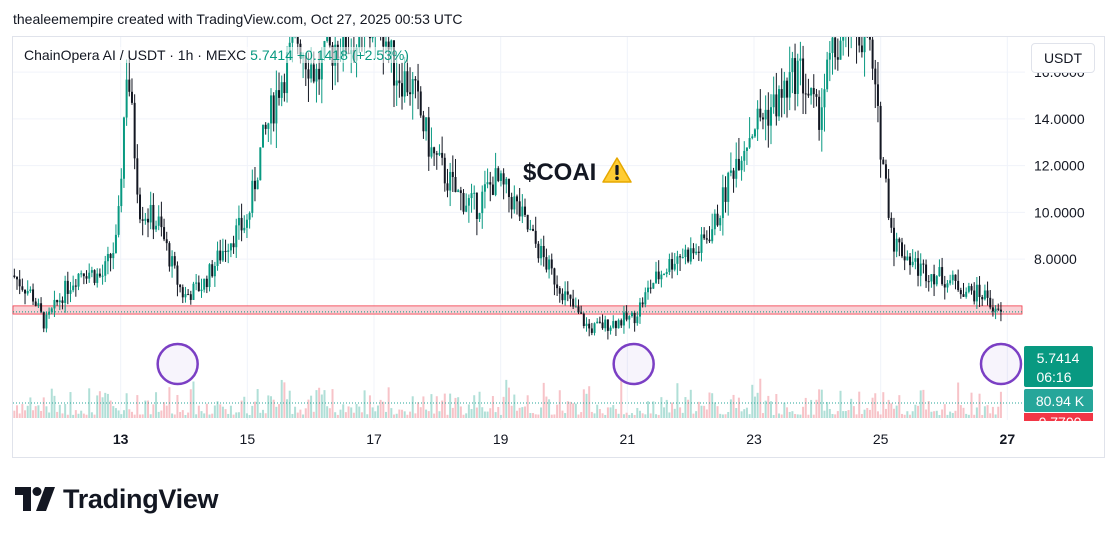 Image resolution: width=1117 pixels, height=537 pixels. Describe the element at coordinates (1059, 212) in the screenshot. I see `y-tick-label: 10.0000` at that location.